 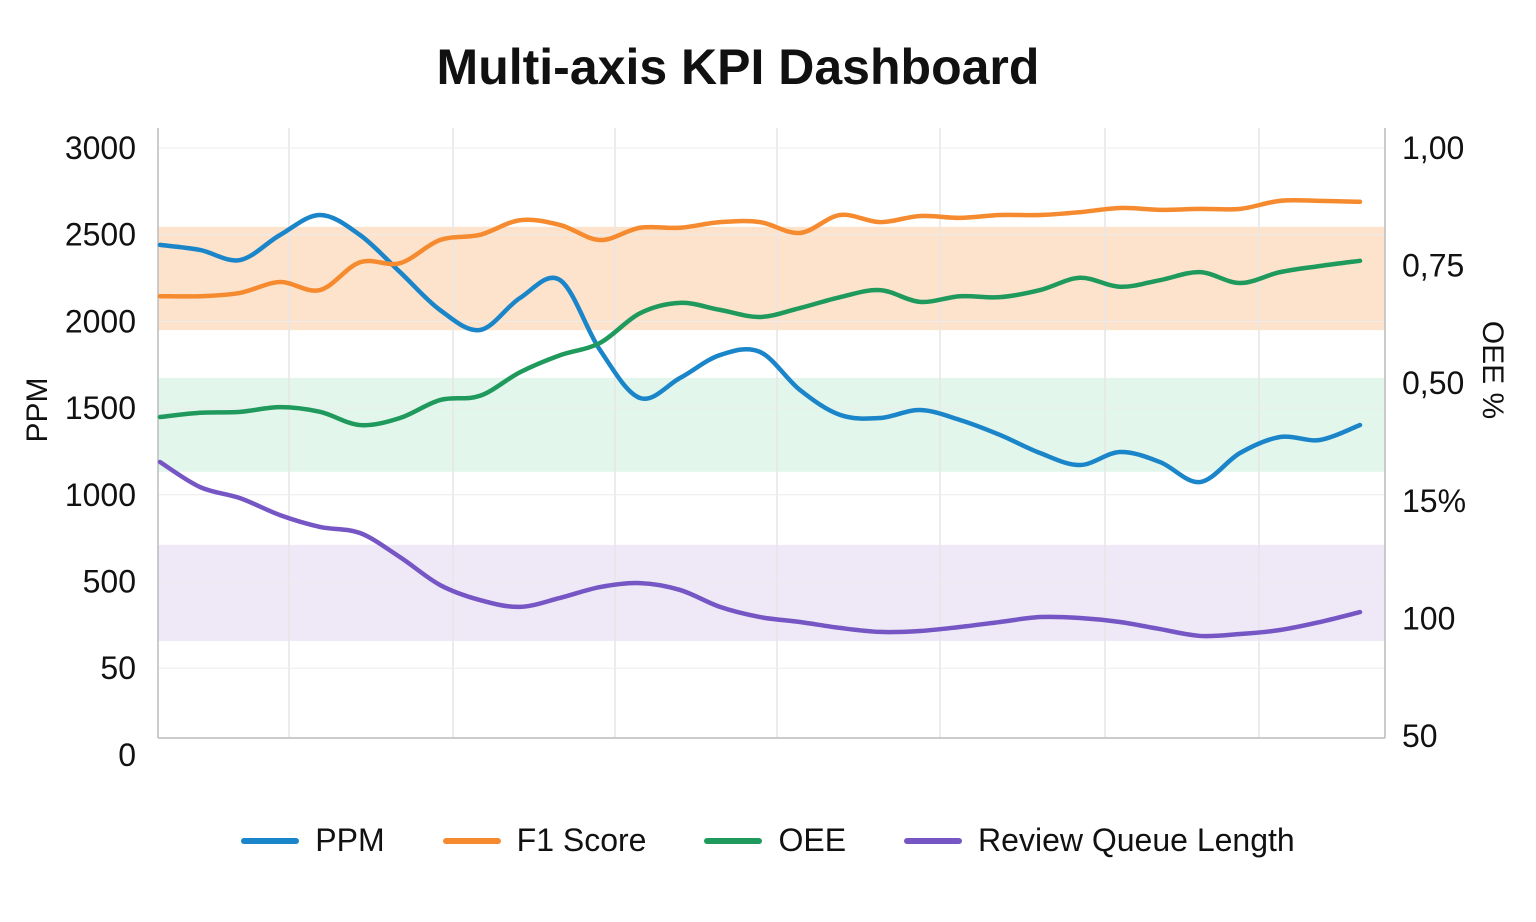 What do you see at coordinates (313, 840) in the screenshot?
I see `legend-item: PPM` at bounding box center [313, 840].